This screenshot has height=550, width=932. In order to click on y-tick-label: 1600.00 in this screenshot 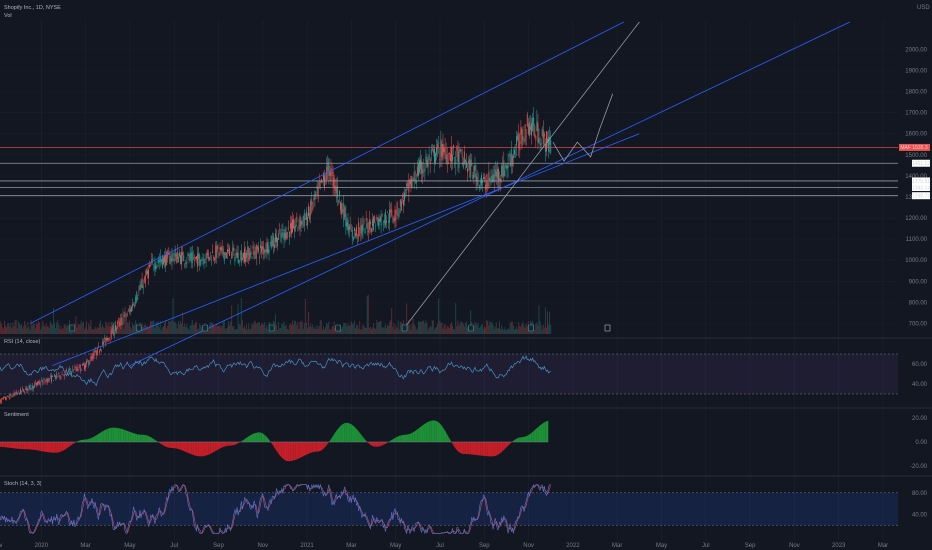, I will do `click(916, 135)`.